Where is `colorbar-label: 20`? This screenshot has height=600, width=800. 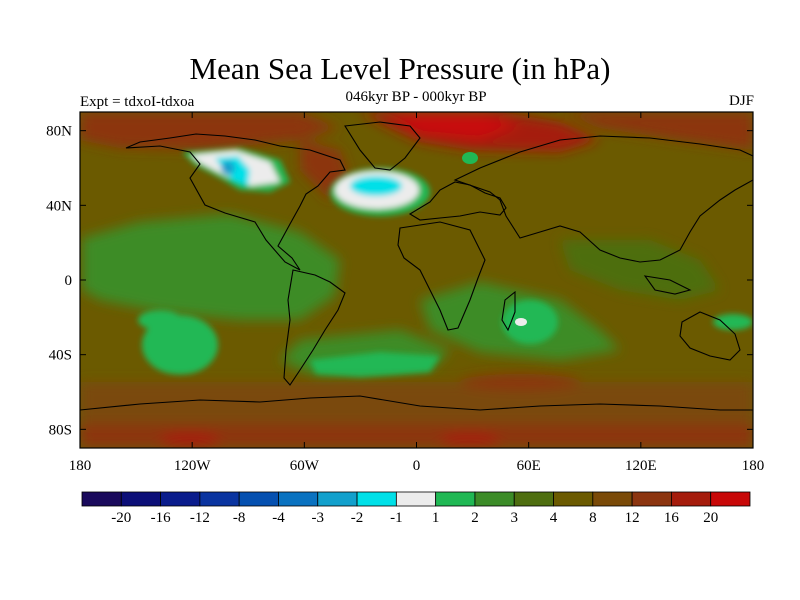 colorbar-label: 20 is located at coordinates (710, 518).